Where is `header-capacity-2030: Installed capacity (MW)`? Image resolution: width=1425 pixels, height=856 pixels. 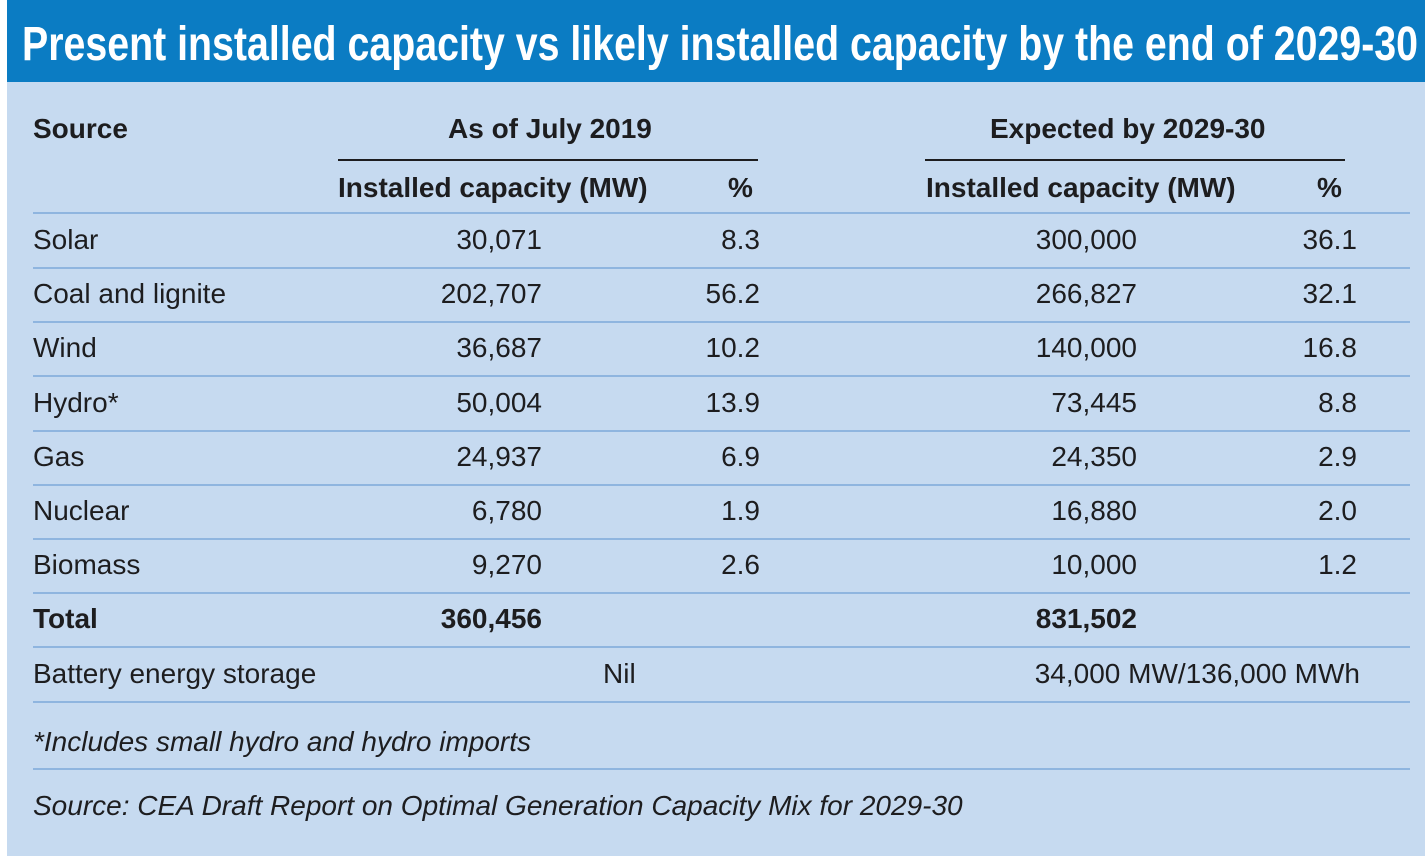 header-capacity-2030: Installed capacity (MW) is located at coordinates (1081, 187).